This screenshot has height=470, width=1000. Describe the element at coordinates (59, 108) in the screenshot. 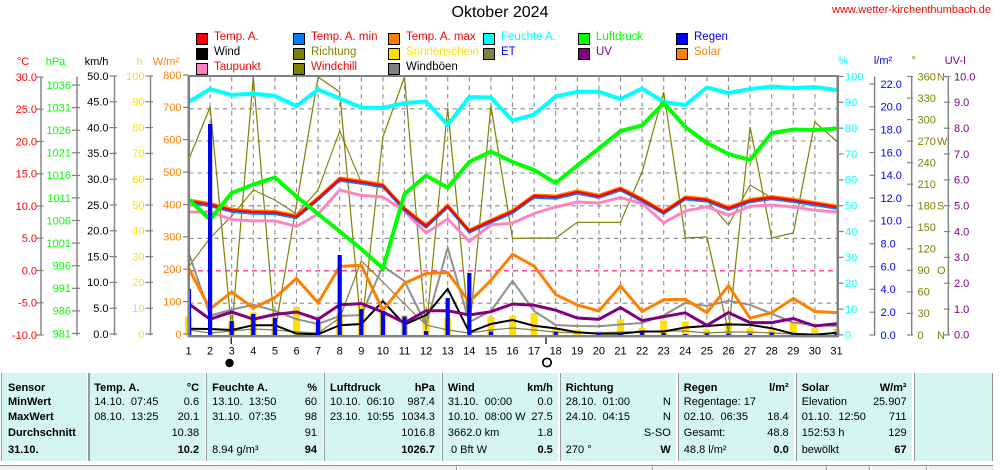

I see `svg-text: 1031` at that location.